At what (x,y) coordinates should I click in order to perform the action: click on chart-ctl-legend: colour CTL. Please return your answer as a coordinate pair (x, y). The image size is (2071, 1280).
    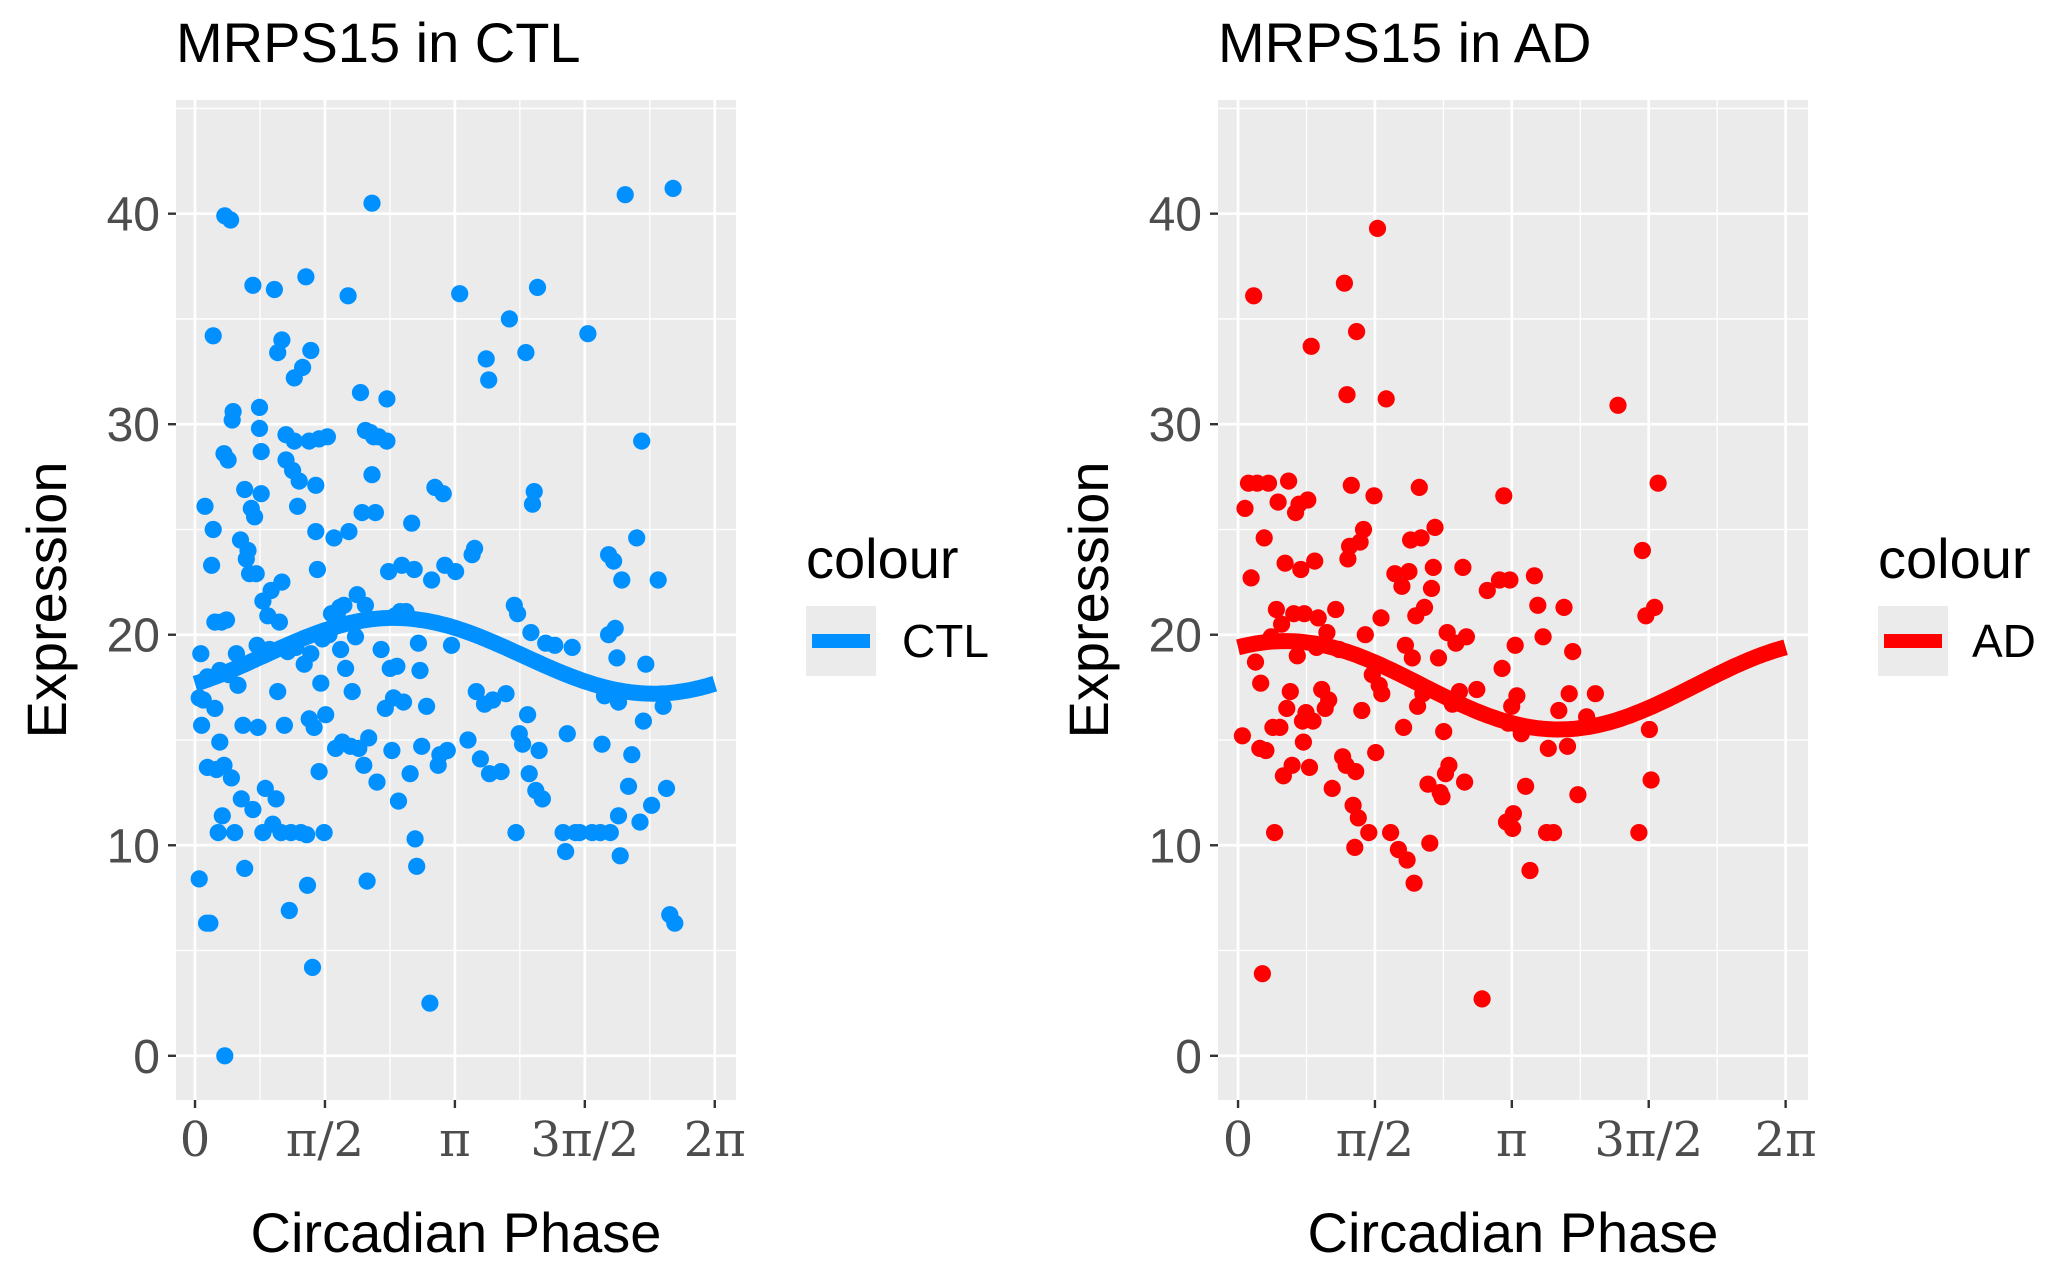
    Looking at the image, I should click on (897, 601).